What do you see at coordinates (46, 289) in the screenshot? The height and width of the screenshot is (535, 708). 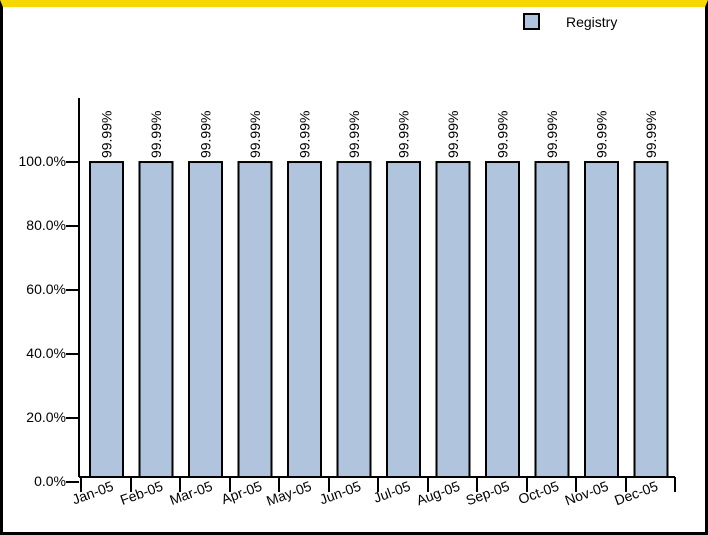 I see `y-tick-label: 60.0%` at bounding box center [46, 289].